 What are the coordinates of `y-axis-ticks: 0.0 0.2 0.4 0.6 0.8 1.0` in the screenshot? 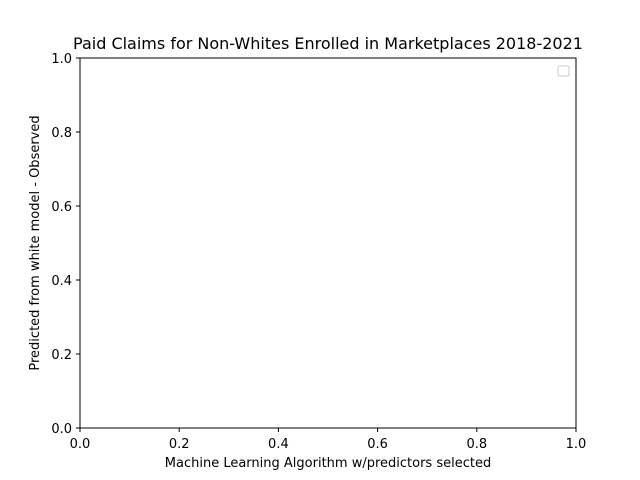 It's located at (65, 244).